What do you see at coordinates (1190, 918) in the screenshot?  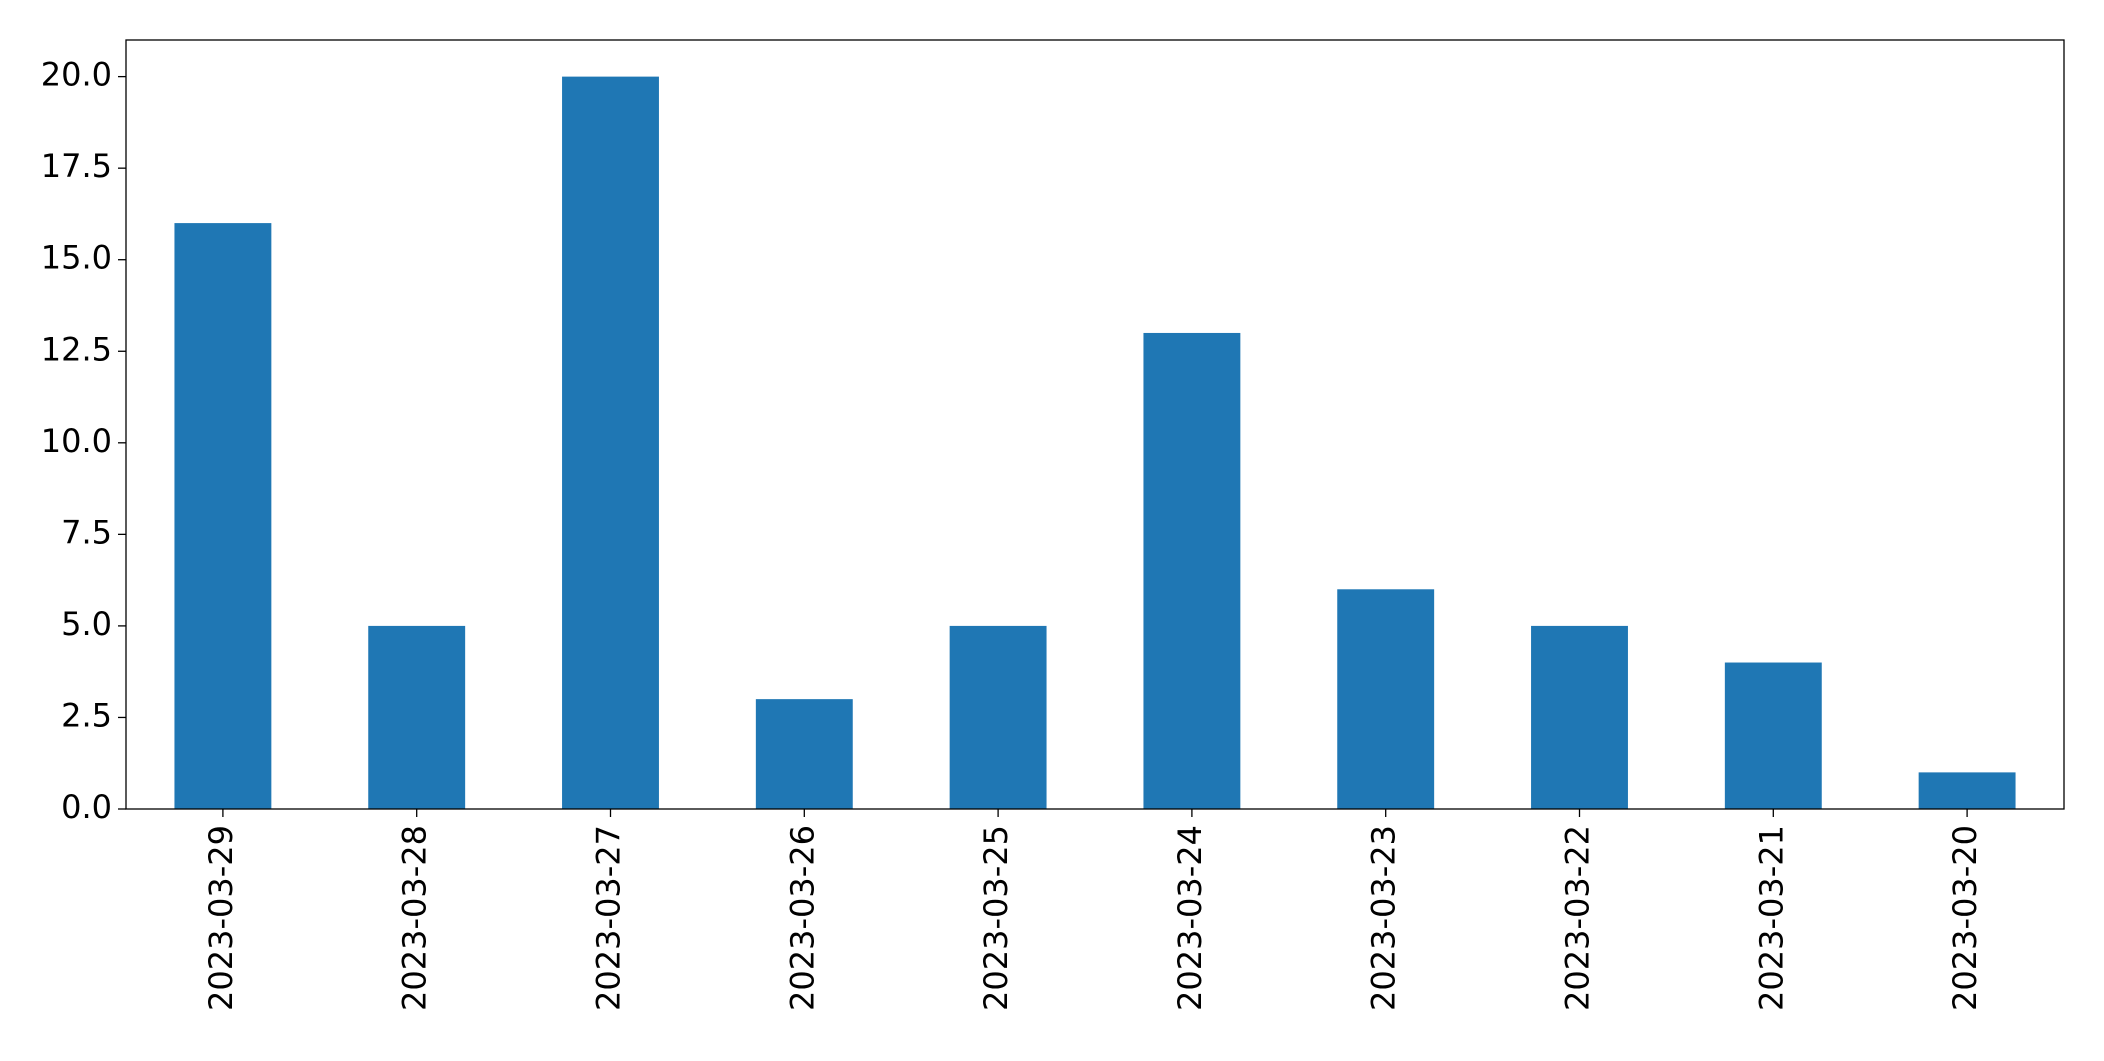 I see `x-tick-label: 2023-03-24` at bounding box center [1190, 918].